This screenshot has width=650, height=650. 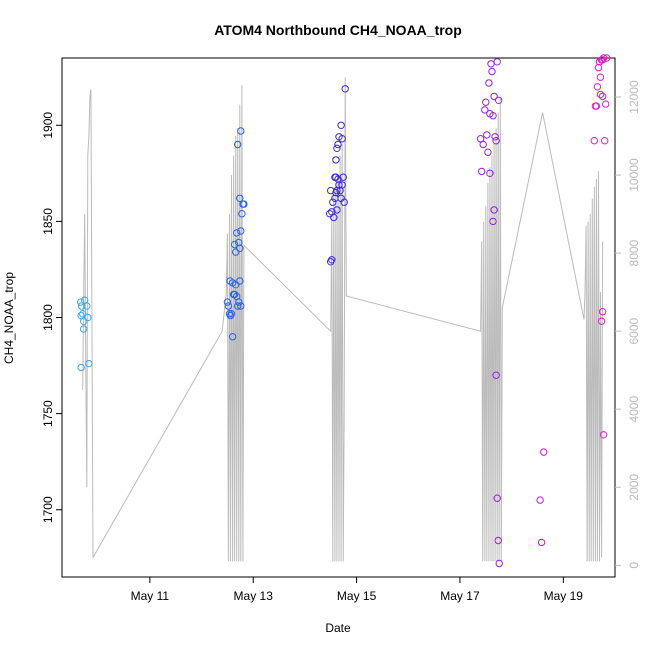 What do you see at coordinates (634, 409) in the screenshot?
I see `y2-tick-label: 4000` at bounding box center [634, 409].